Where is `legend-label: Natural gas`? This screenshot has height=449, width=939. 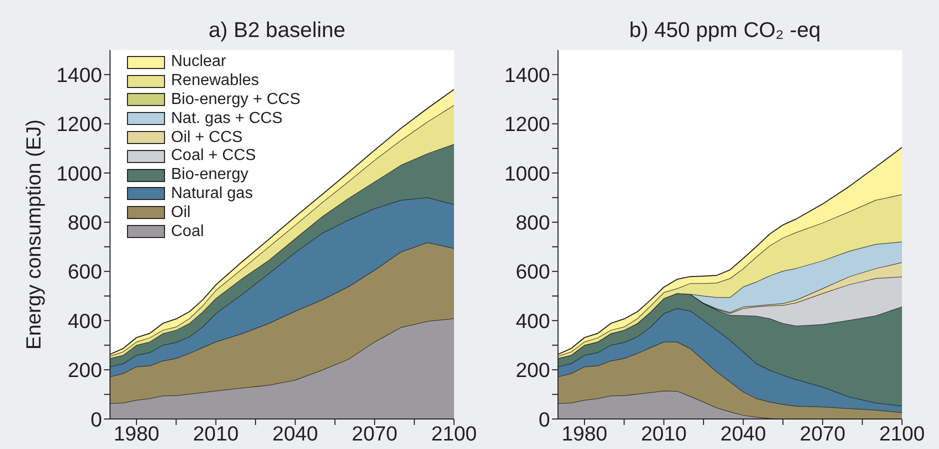 legend-label: Natural gas is located at coordinates (212, 193).